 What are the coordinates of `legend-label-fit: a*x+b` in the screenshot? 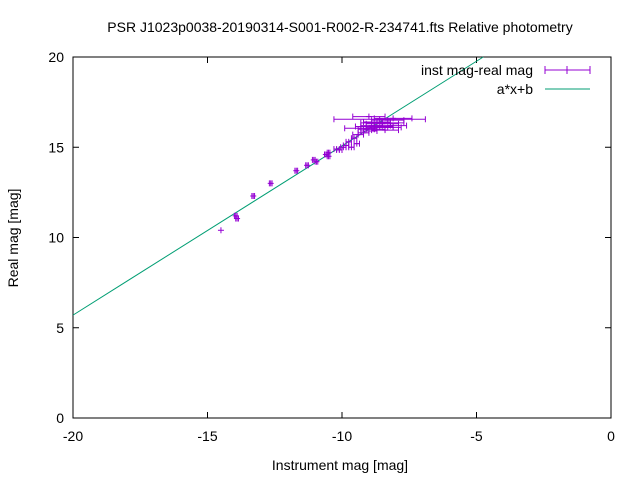 It's located at (515, 89).